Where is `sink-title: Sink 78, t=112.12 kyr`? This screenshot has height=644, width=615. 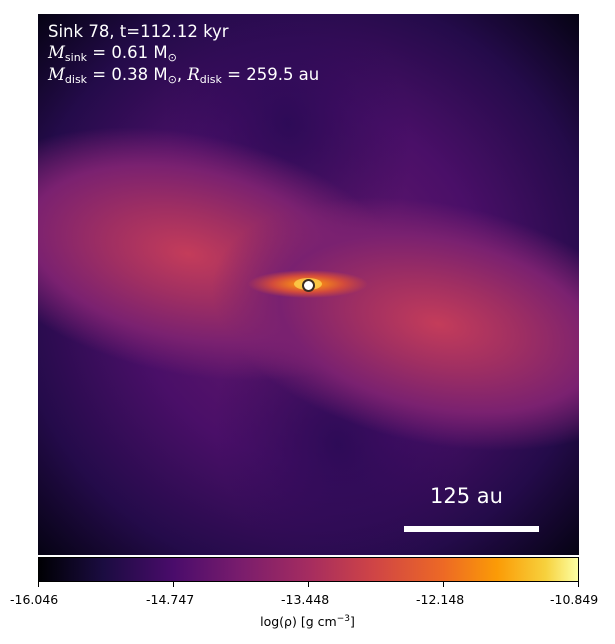
sink-title: Sink 78, t=112.12 kyr is located at coordinates (138, 31).